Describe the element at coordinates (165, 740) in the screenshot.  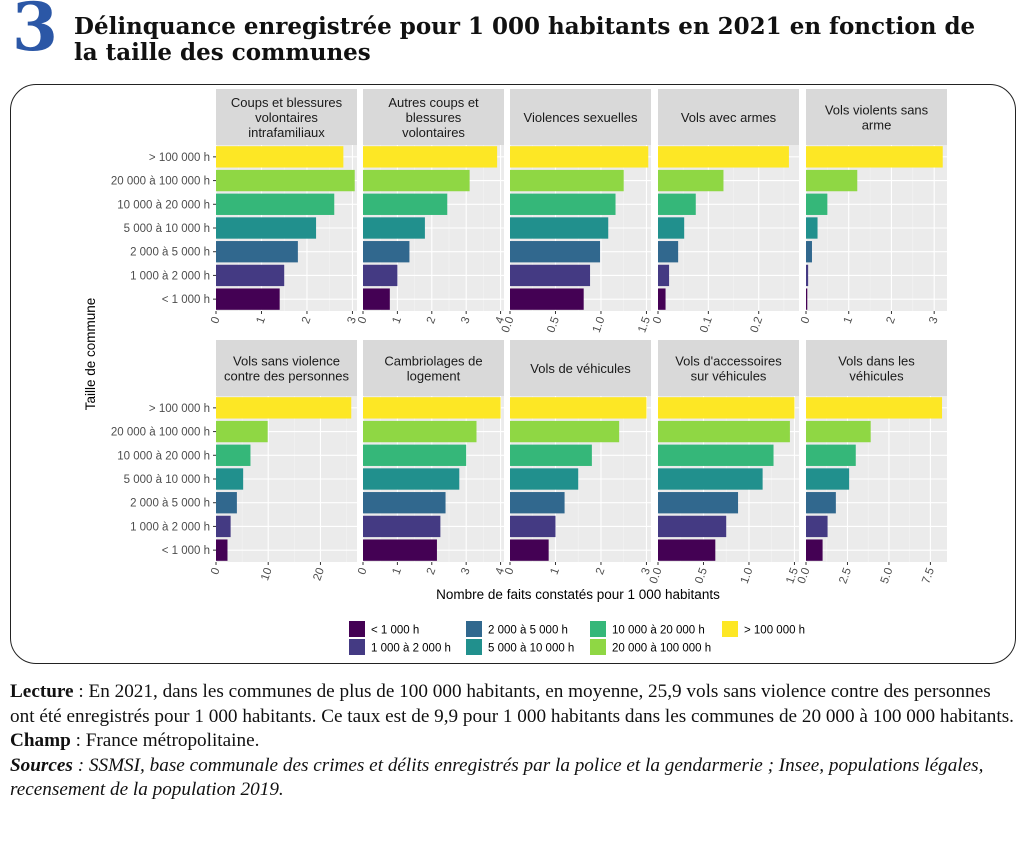
I see `champ-text: : France métropolitaine.` at that location.